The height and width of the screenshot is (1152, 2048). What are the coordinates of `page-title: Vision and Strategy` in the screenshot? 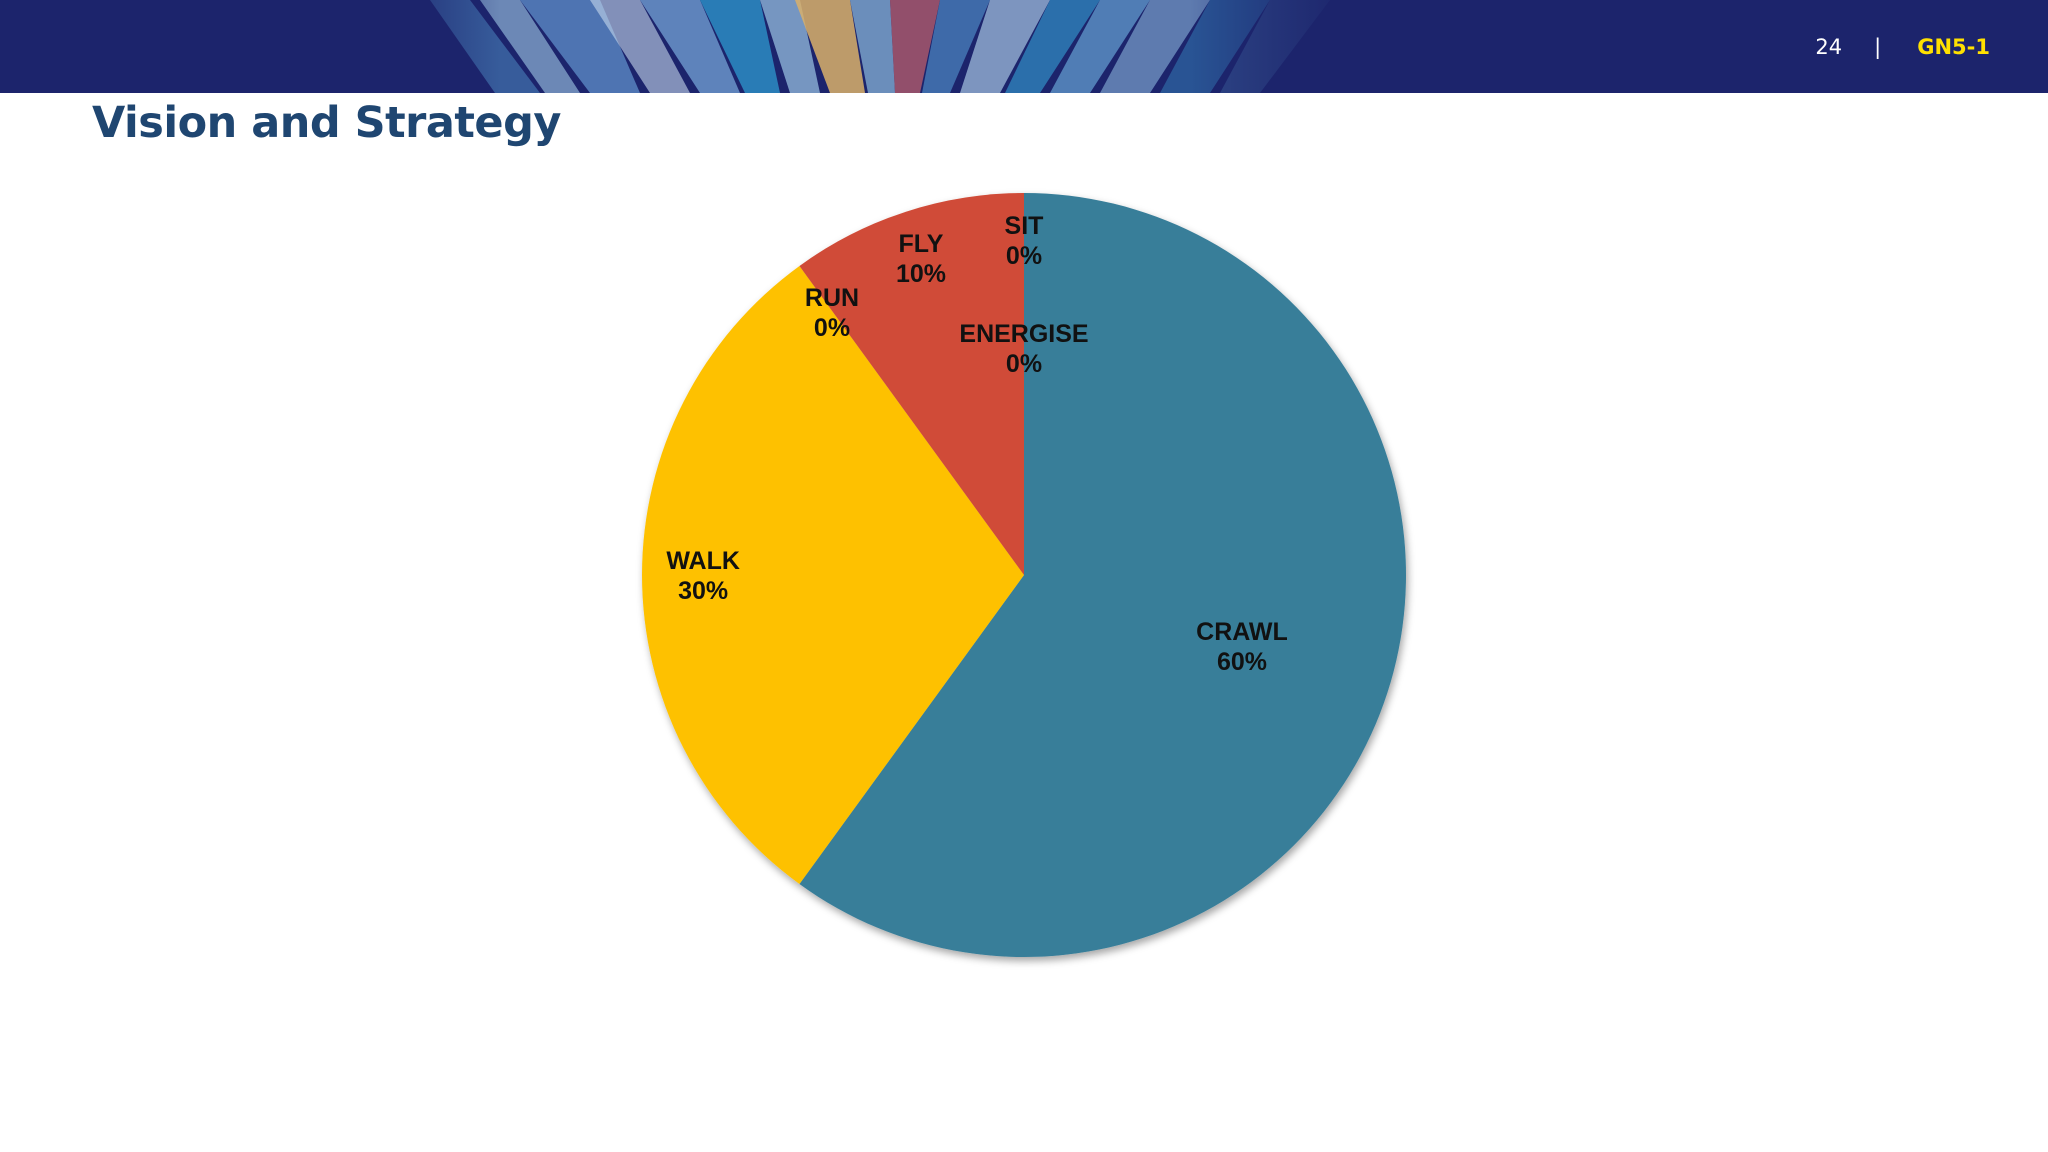 It's located at (326, 123).